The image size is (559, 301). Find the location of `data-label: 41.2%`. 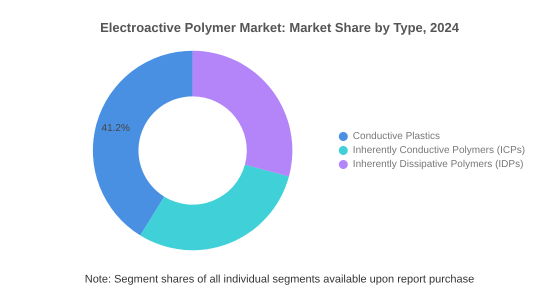

data-label: 41.2% is located at coordinates (116, 128).